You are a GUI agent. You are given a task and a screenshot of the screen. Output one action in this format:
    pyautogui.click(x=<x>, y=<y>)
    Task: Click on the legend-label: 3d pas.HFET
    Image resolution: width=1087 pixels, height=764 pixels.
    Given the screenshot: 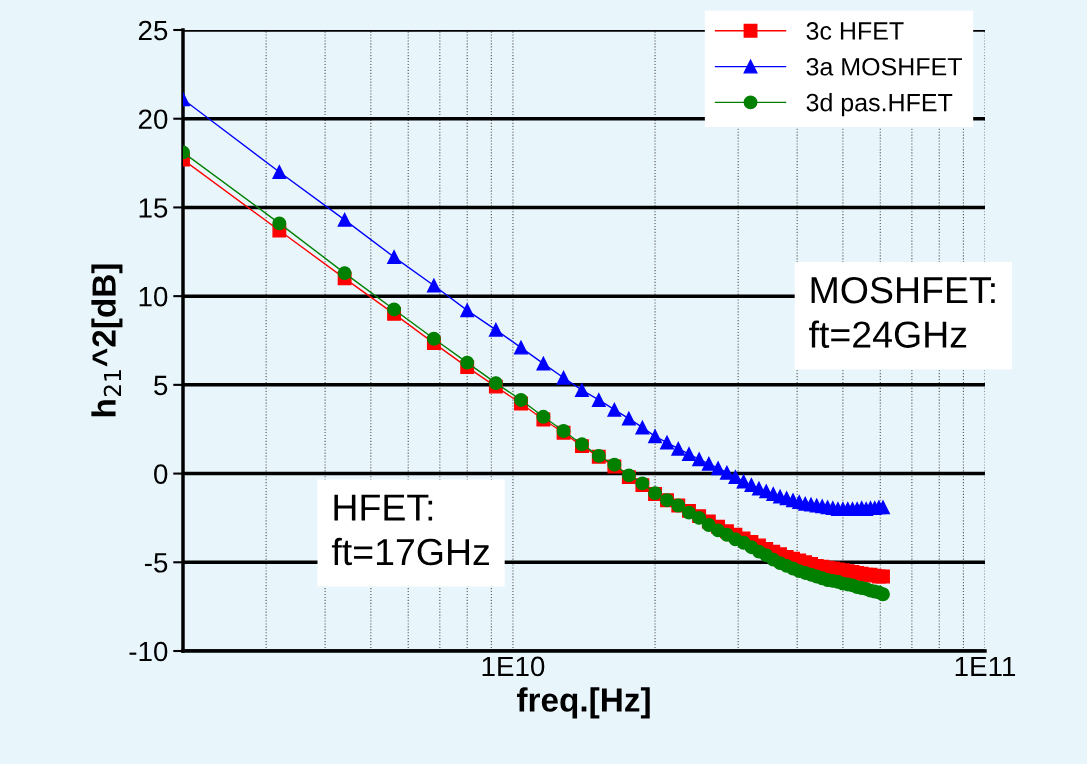 What is the action you would take?
    pyautogui.click(x=879, y=105)
    